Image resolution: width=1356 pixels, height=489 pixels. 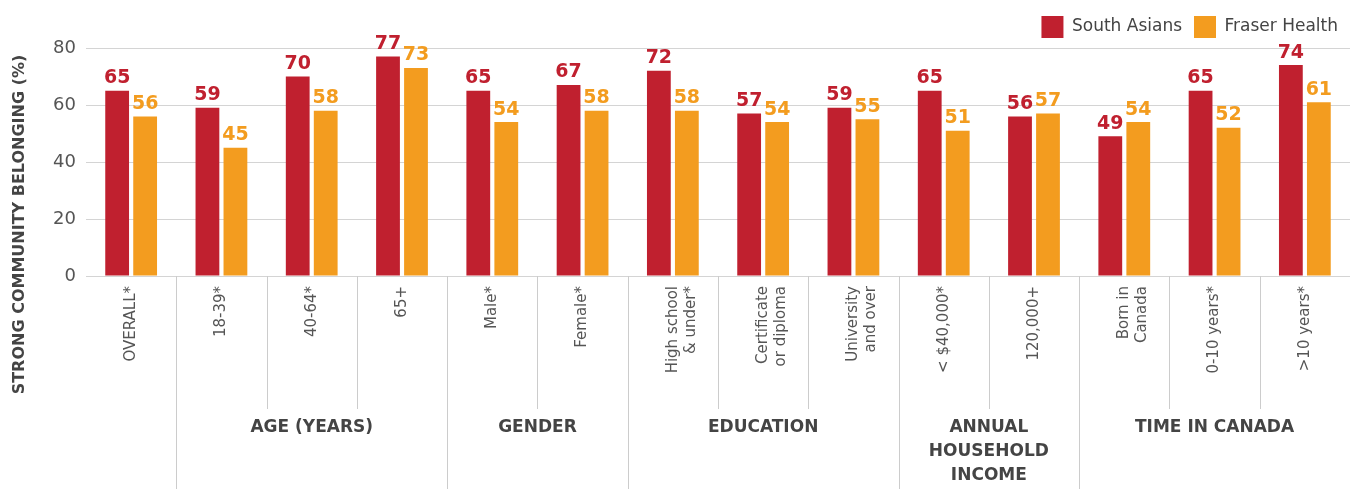 What do you see at coordinates (1303, 328) in the screenshot?
I see `x-tick-label: >10 years*` at bounding box center [1303, 328].